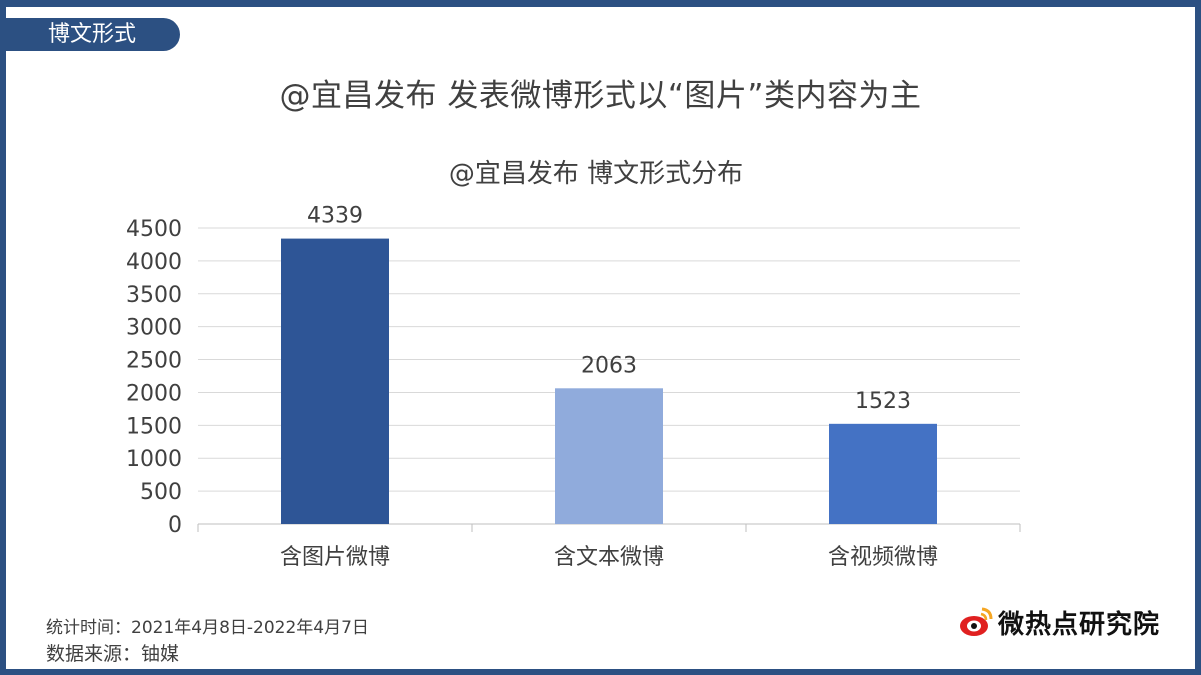  I want to click on y-tick-label: 2000, so click(154, 393).